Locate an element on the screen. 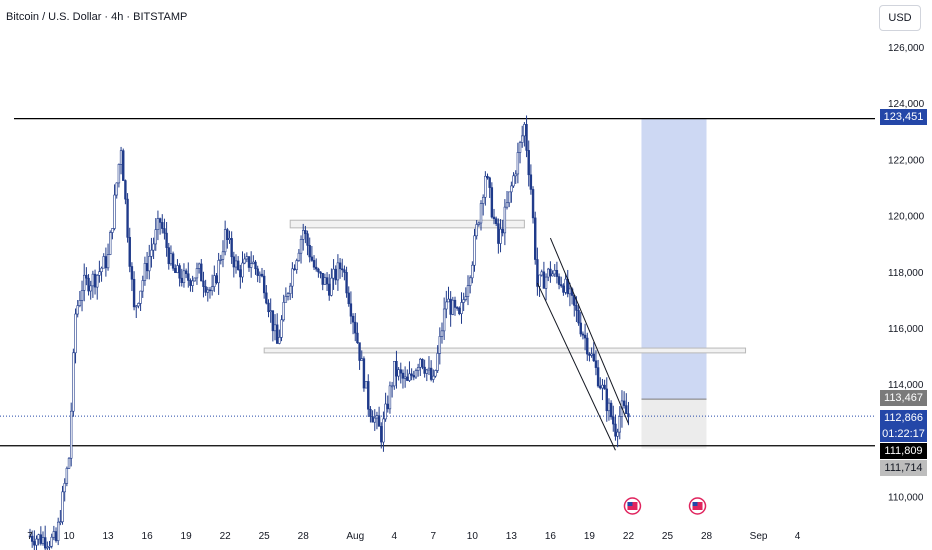  x-tick-label: 4 is located at coordinates (798, 536).